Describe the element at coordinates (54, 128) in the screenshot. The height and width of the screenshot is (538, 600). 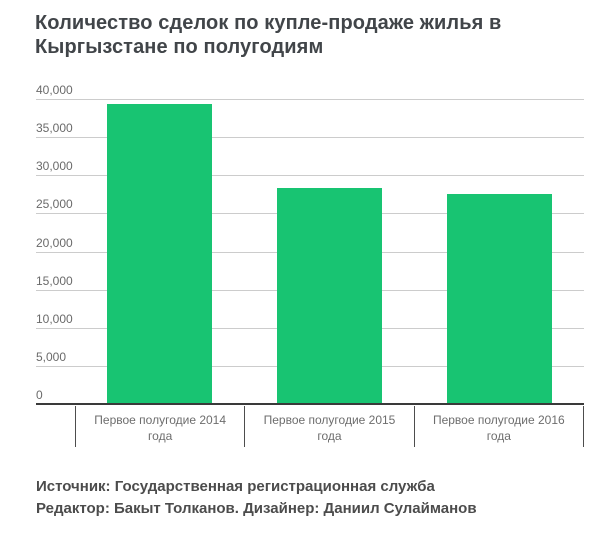
I see `y-tick-label-35000: 35,000` at that location.